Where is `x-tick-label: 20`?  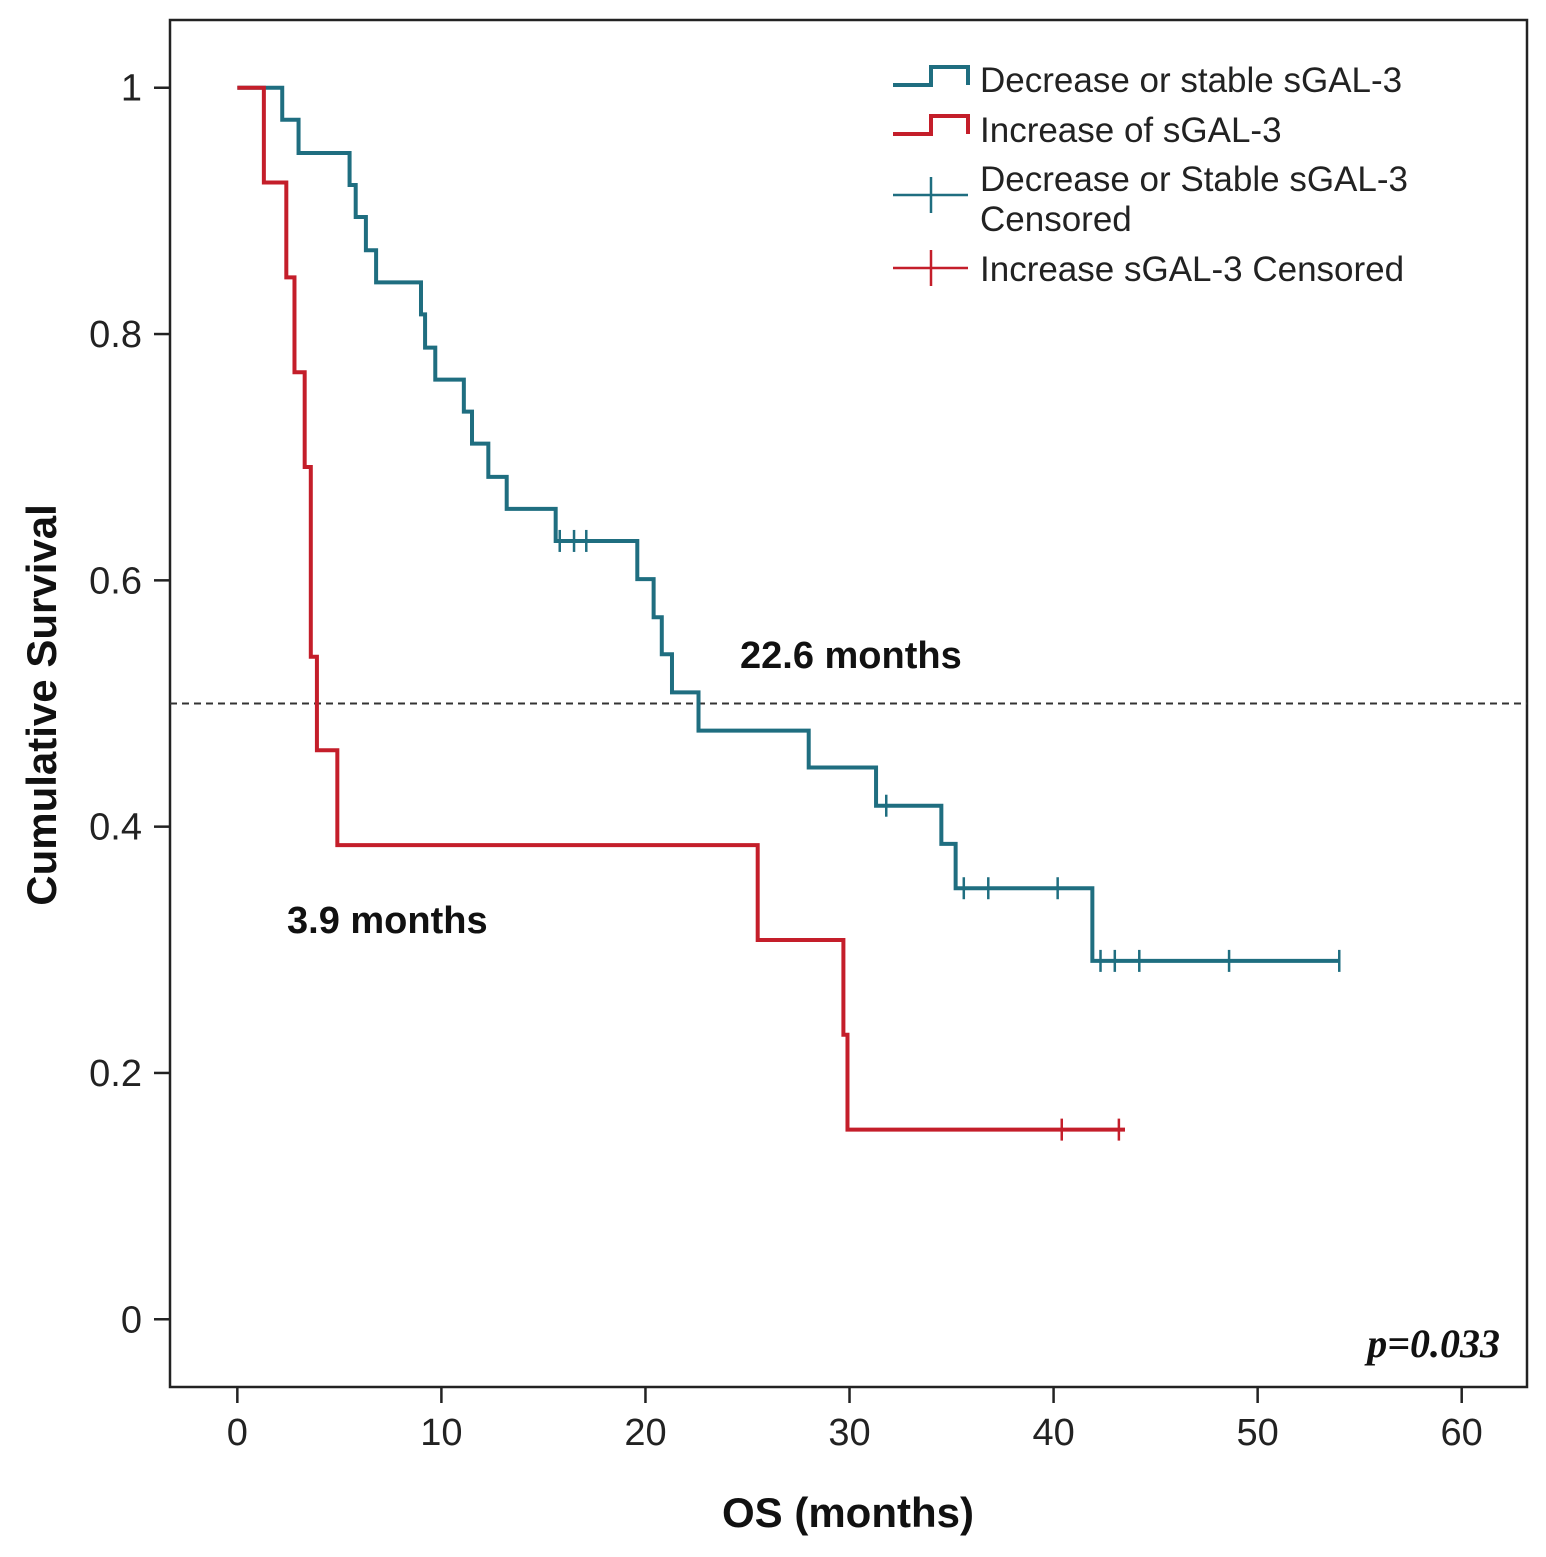 x-tick-label: 20 is located at coordinates (645, 1433).